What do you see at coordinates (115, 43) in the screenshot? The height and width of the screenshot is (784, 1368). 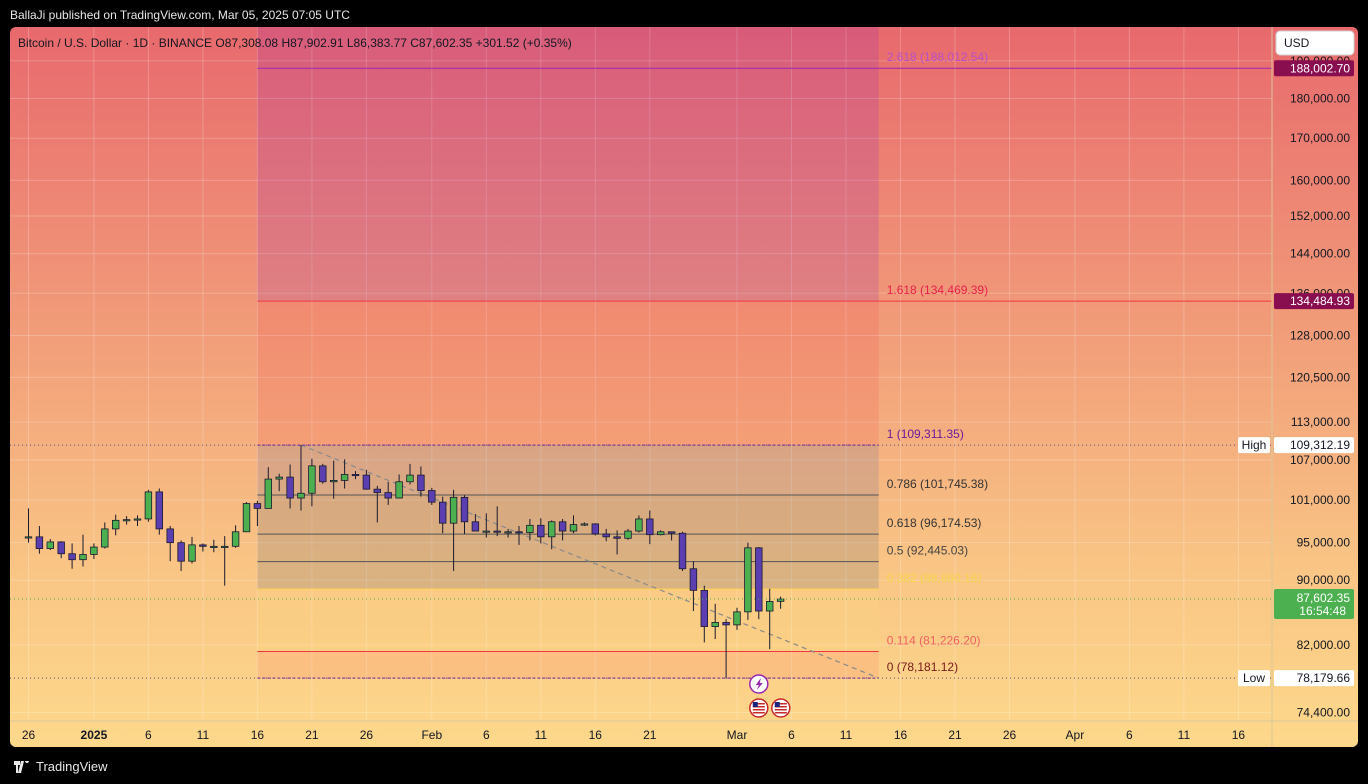 I see `symbol-name: Bitcoin / U.S. Dollar · 1D · BINANCE` at bounding box center [115, 43].